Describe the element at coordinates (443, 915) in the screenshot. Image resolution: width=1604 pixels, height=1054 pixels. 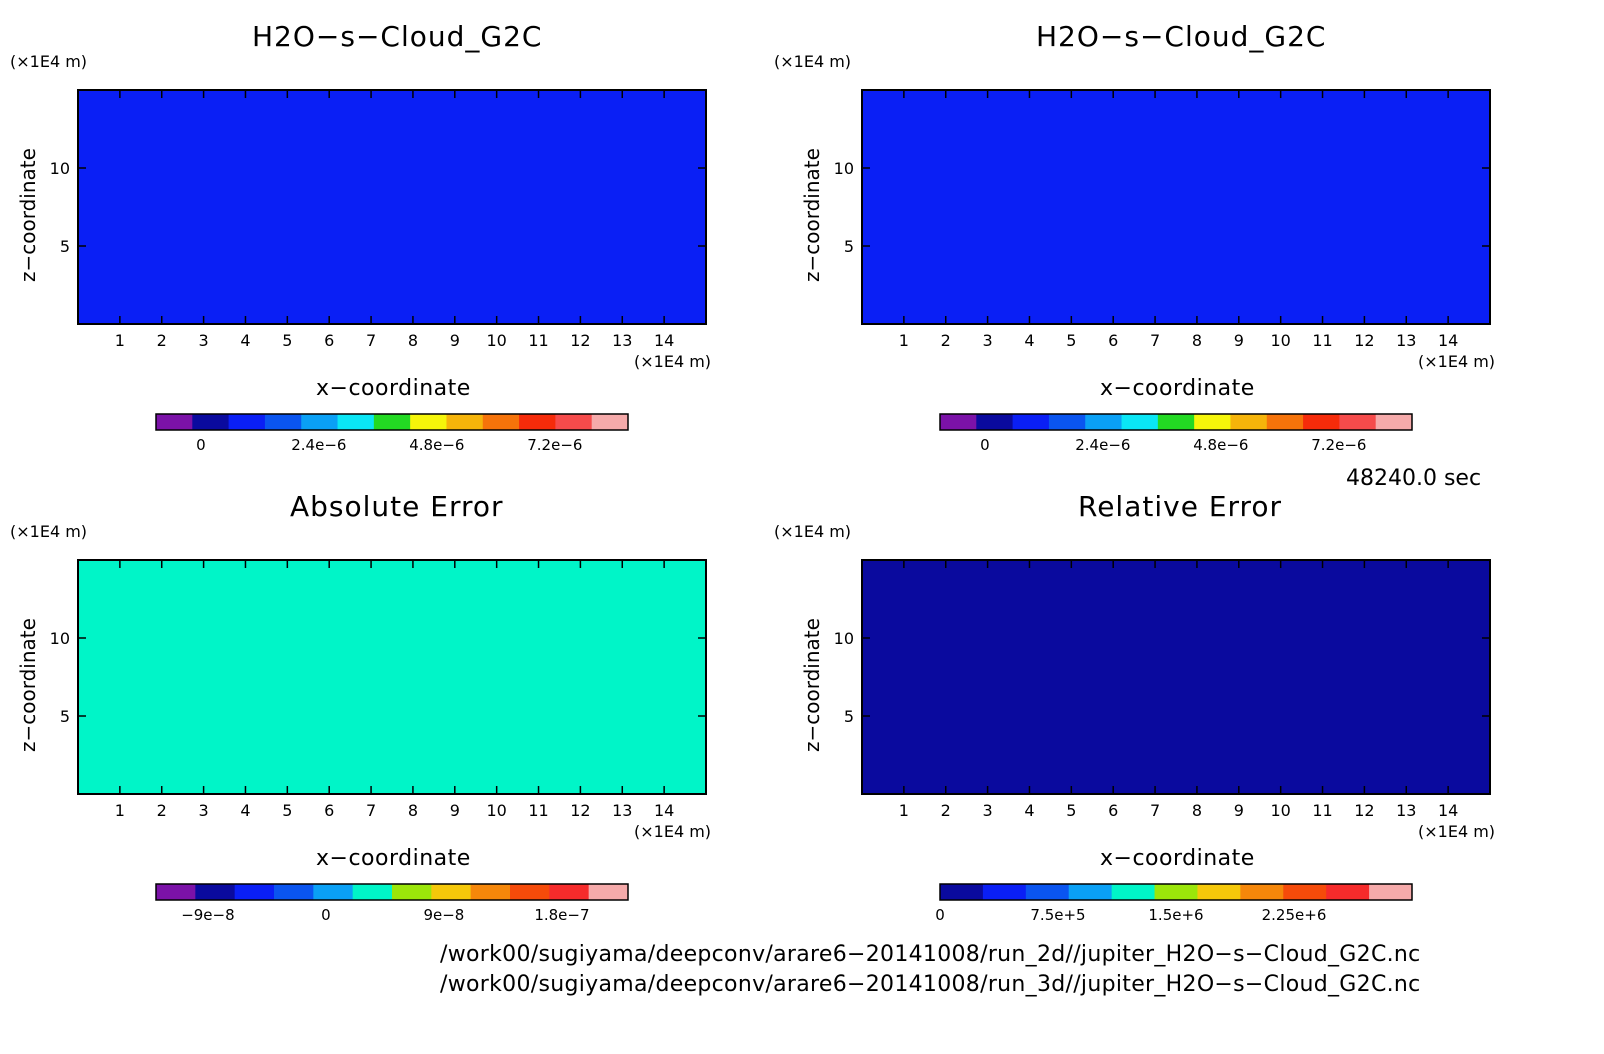
I see `colorbar-tick-label: 9e−8` at that location.